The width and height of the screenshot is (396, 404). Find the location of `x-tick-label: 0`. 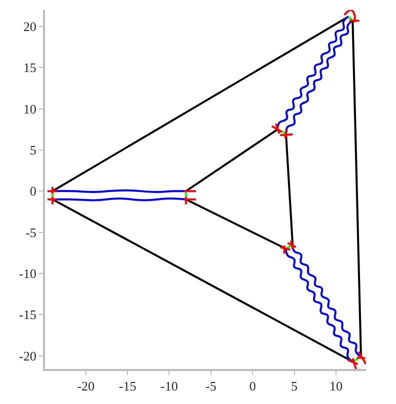

x-tick-label: 0 is located at coordinates (252, 386).